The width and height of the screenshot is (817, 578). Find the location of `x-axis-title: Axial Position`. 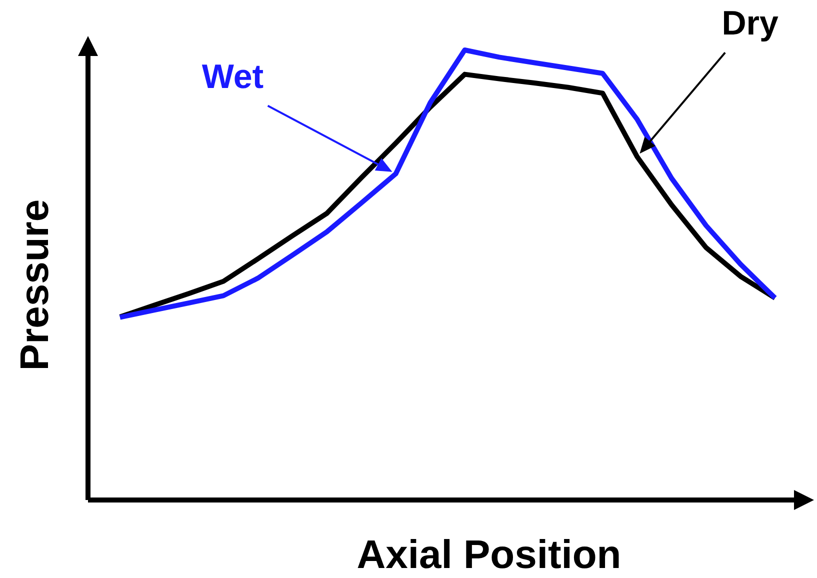

x-axis-title: Axial Position is located at coordinates (489, 555).